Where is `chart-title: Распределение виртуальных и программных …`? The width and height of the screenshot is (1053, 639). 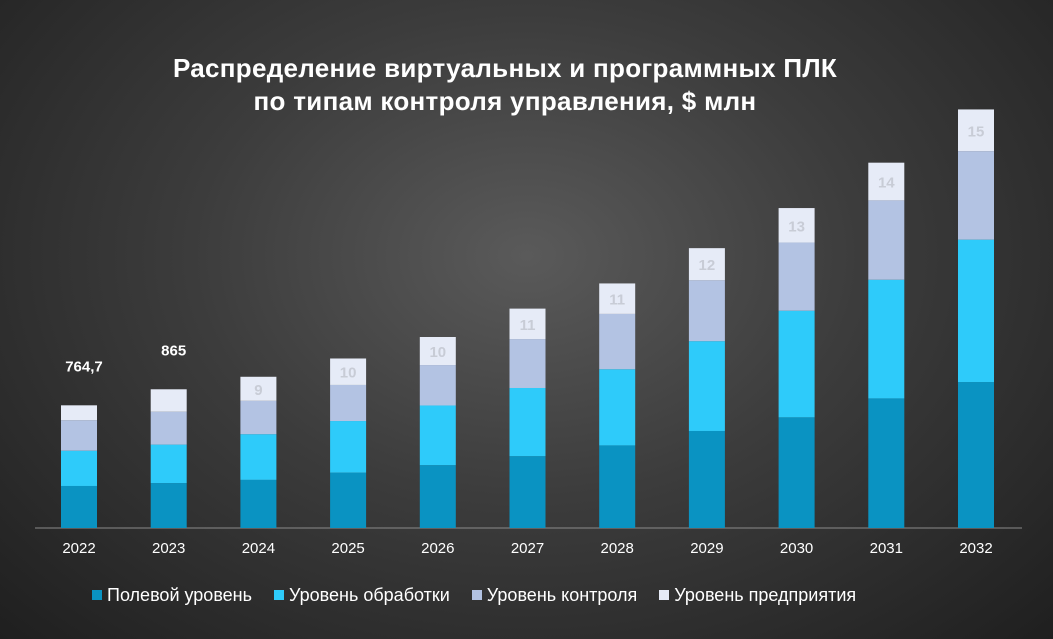 chart-title: Распределение виртуальных и программных … is located at coordinates (505, 85).